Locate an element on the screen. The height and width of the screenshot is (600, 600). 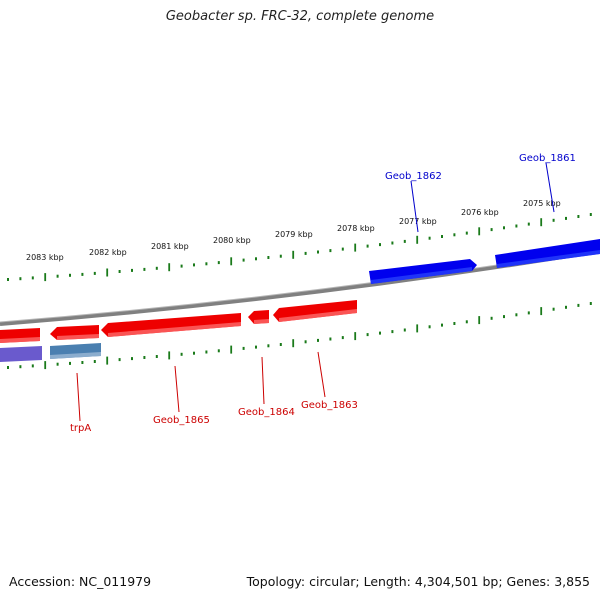
scale-ruler-upper is located at coordinates (299, 247).